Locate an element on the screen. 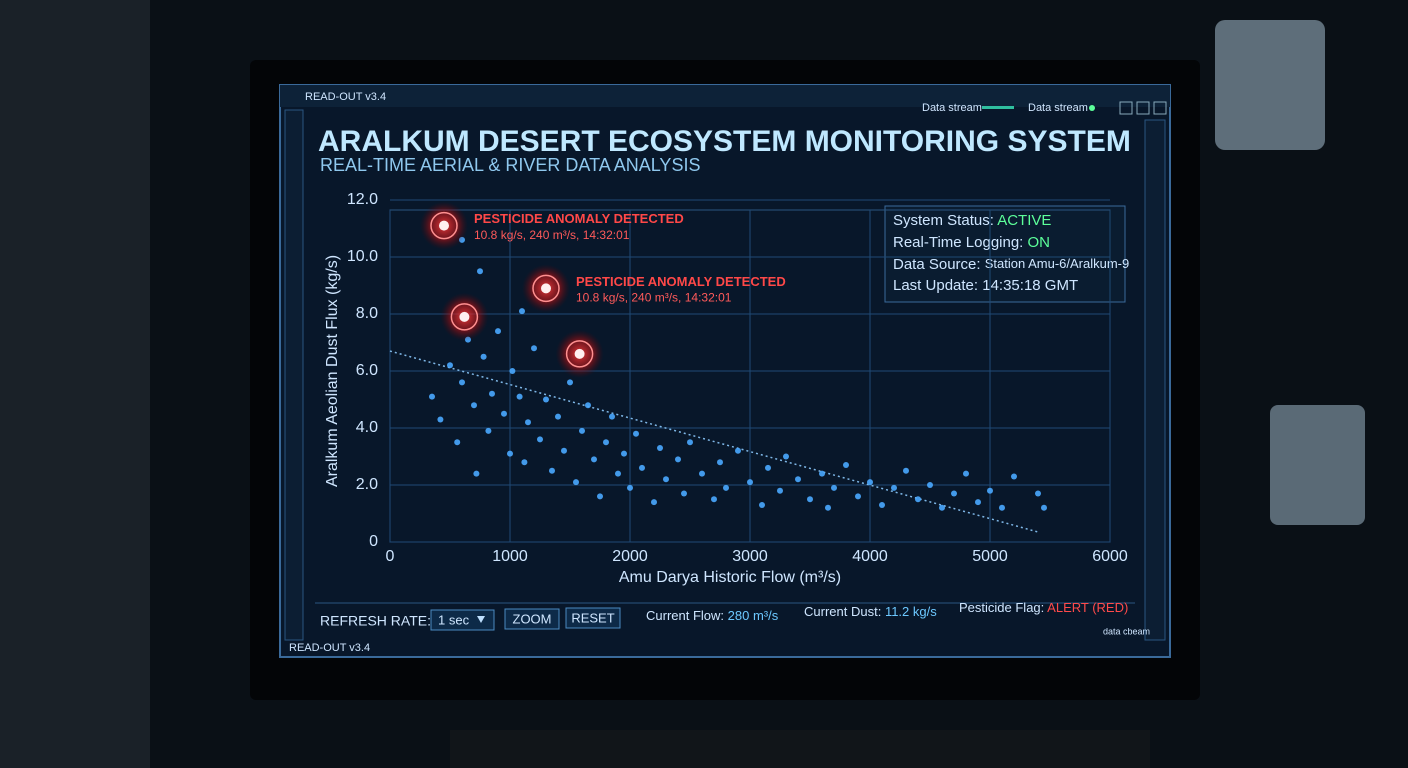 The width and height of the screenshot is (1408, 768). readout: Current Flow: 280 m³/s is located at coordinates (712, 615).